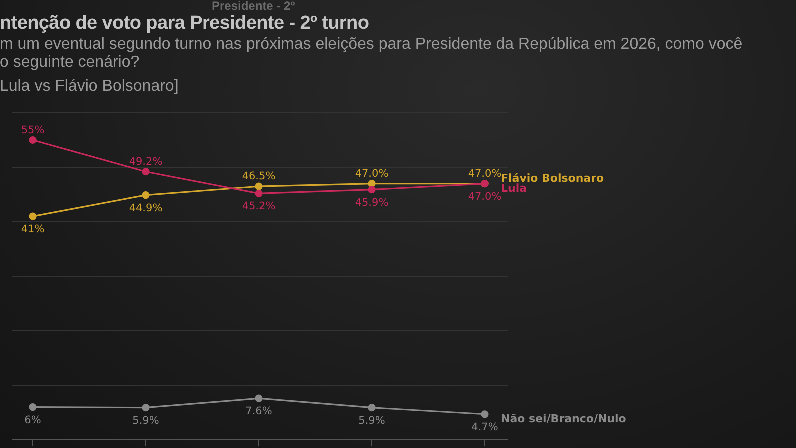 This screenshot has height=448, width=796. What do you see at coordinates (146, 162) in the screenshot?
I see `data-label: 49.2%` at bounding box center [146, 162].